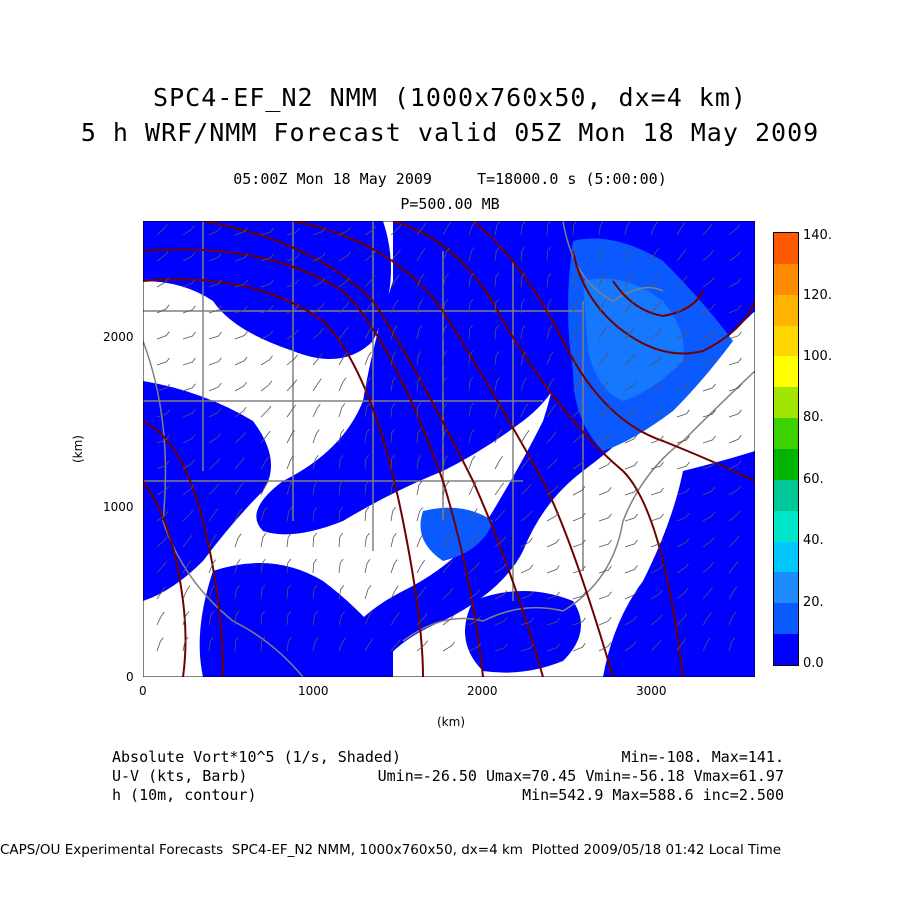 The height and width of the screenshot is (900, 900). What do you see at coordinates (813, 602) in the screenshot?
I see `colorbar-label: 20.` at bounding box center [813, 602].